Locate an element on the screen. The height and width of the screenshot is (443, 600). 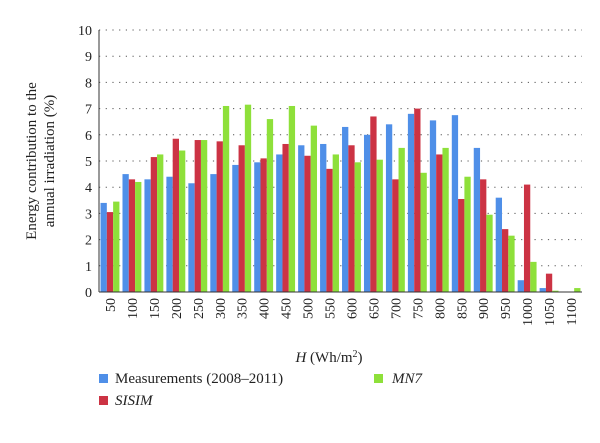
x-axis-title: H (Wh/m2) is located at coordinates (328, 358).